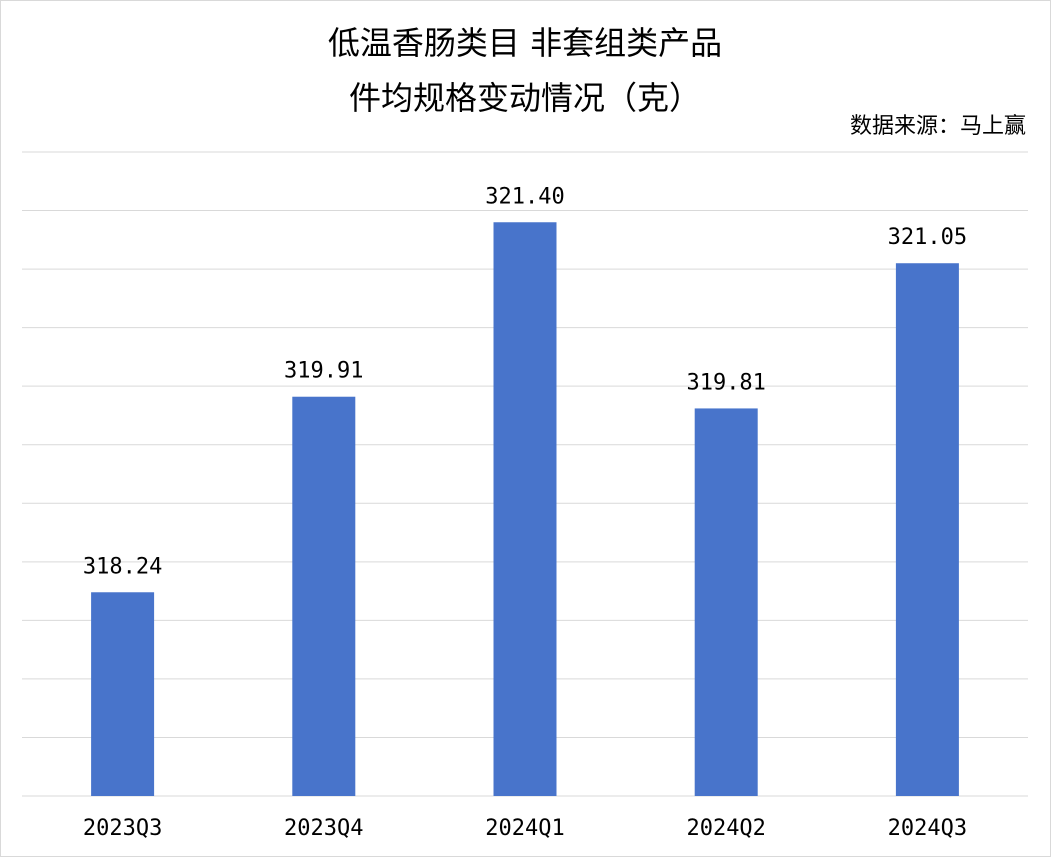  Describe the element at coordinates (525, 43) in the screenshot. I see `chart-title: 低温香肠类目 非套组类产品` at that location.